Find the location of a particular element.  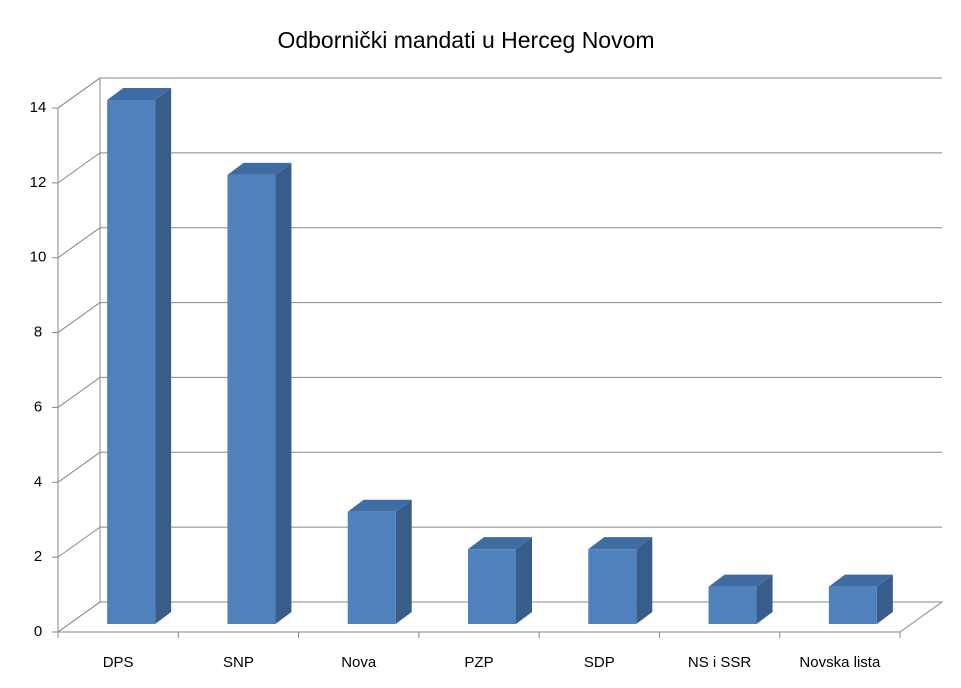

x-tick-label: SDP is located at coordinates (599, 662).